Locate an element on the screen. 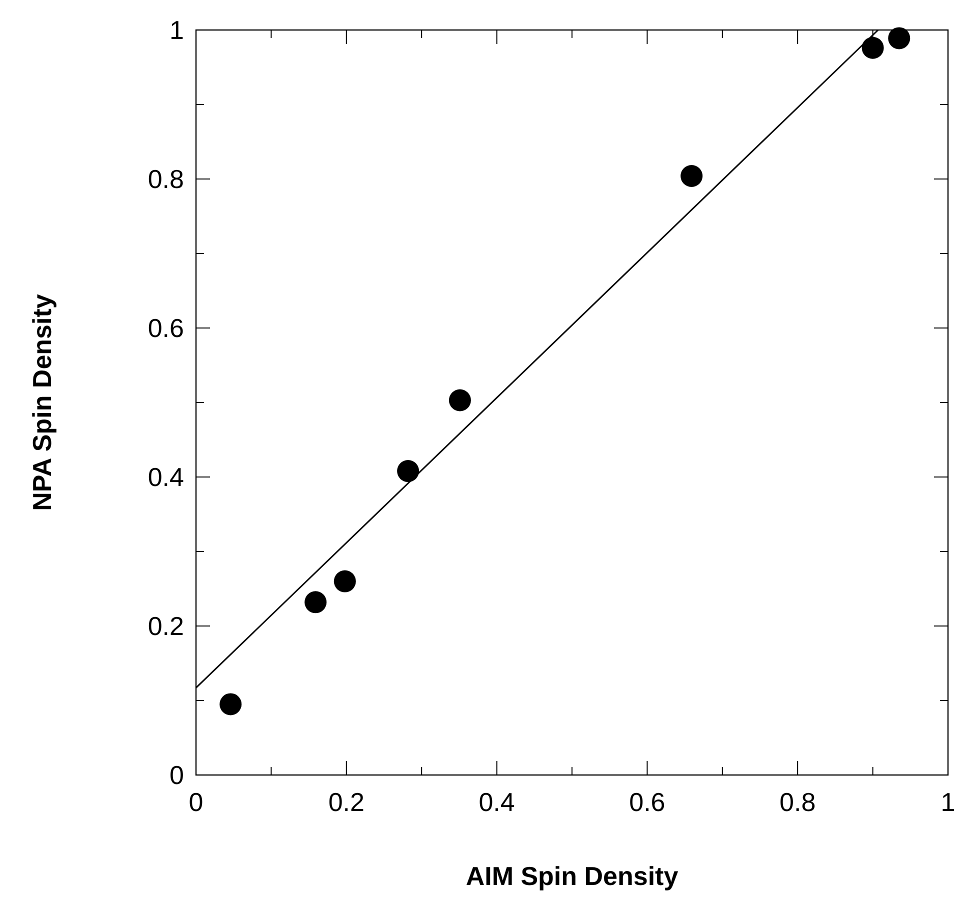 Image resolution: width=971 pixels, height=907 pixels. y-tick-label: 0.6 is located at coordinates (166, 328).